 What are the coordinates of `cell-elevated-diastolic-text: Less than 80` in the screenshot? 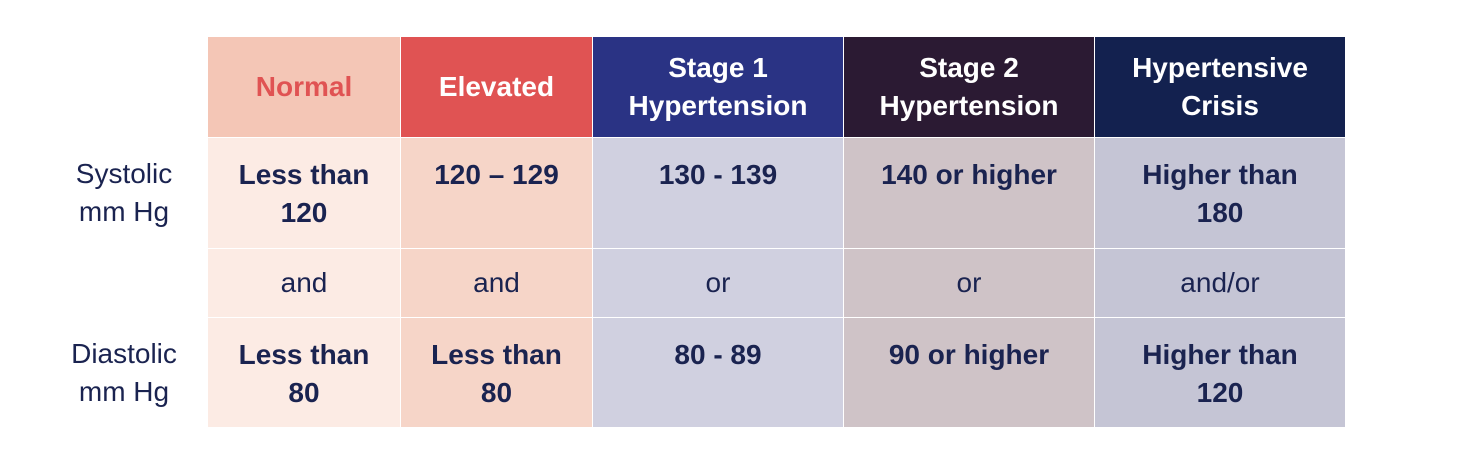 It's located at (496, 373).